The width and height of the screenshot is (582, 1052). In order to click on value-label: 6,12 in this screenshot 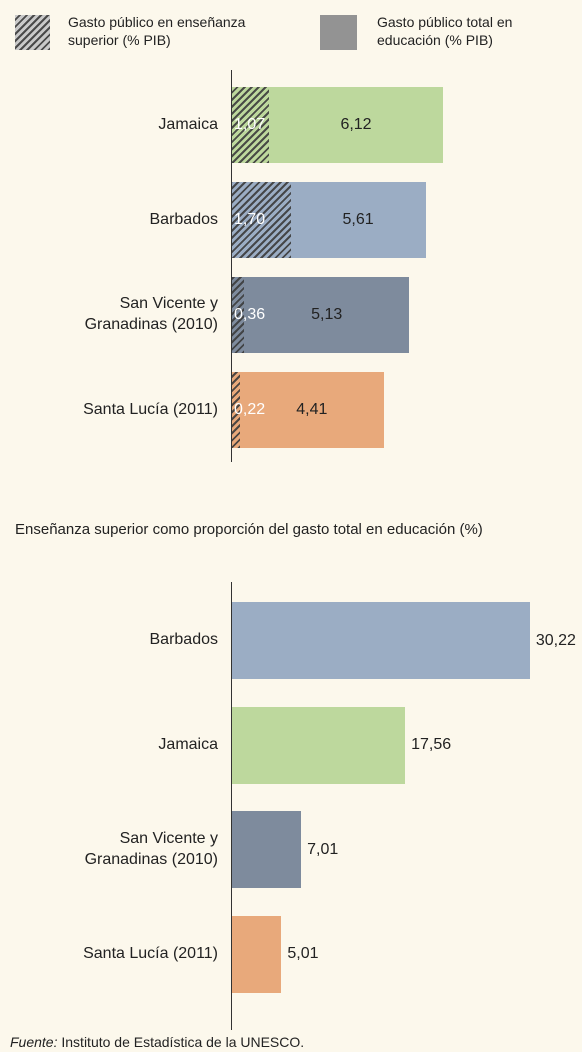, I will do `click(356, 124)`.